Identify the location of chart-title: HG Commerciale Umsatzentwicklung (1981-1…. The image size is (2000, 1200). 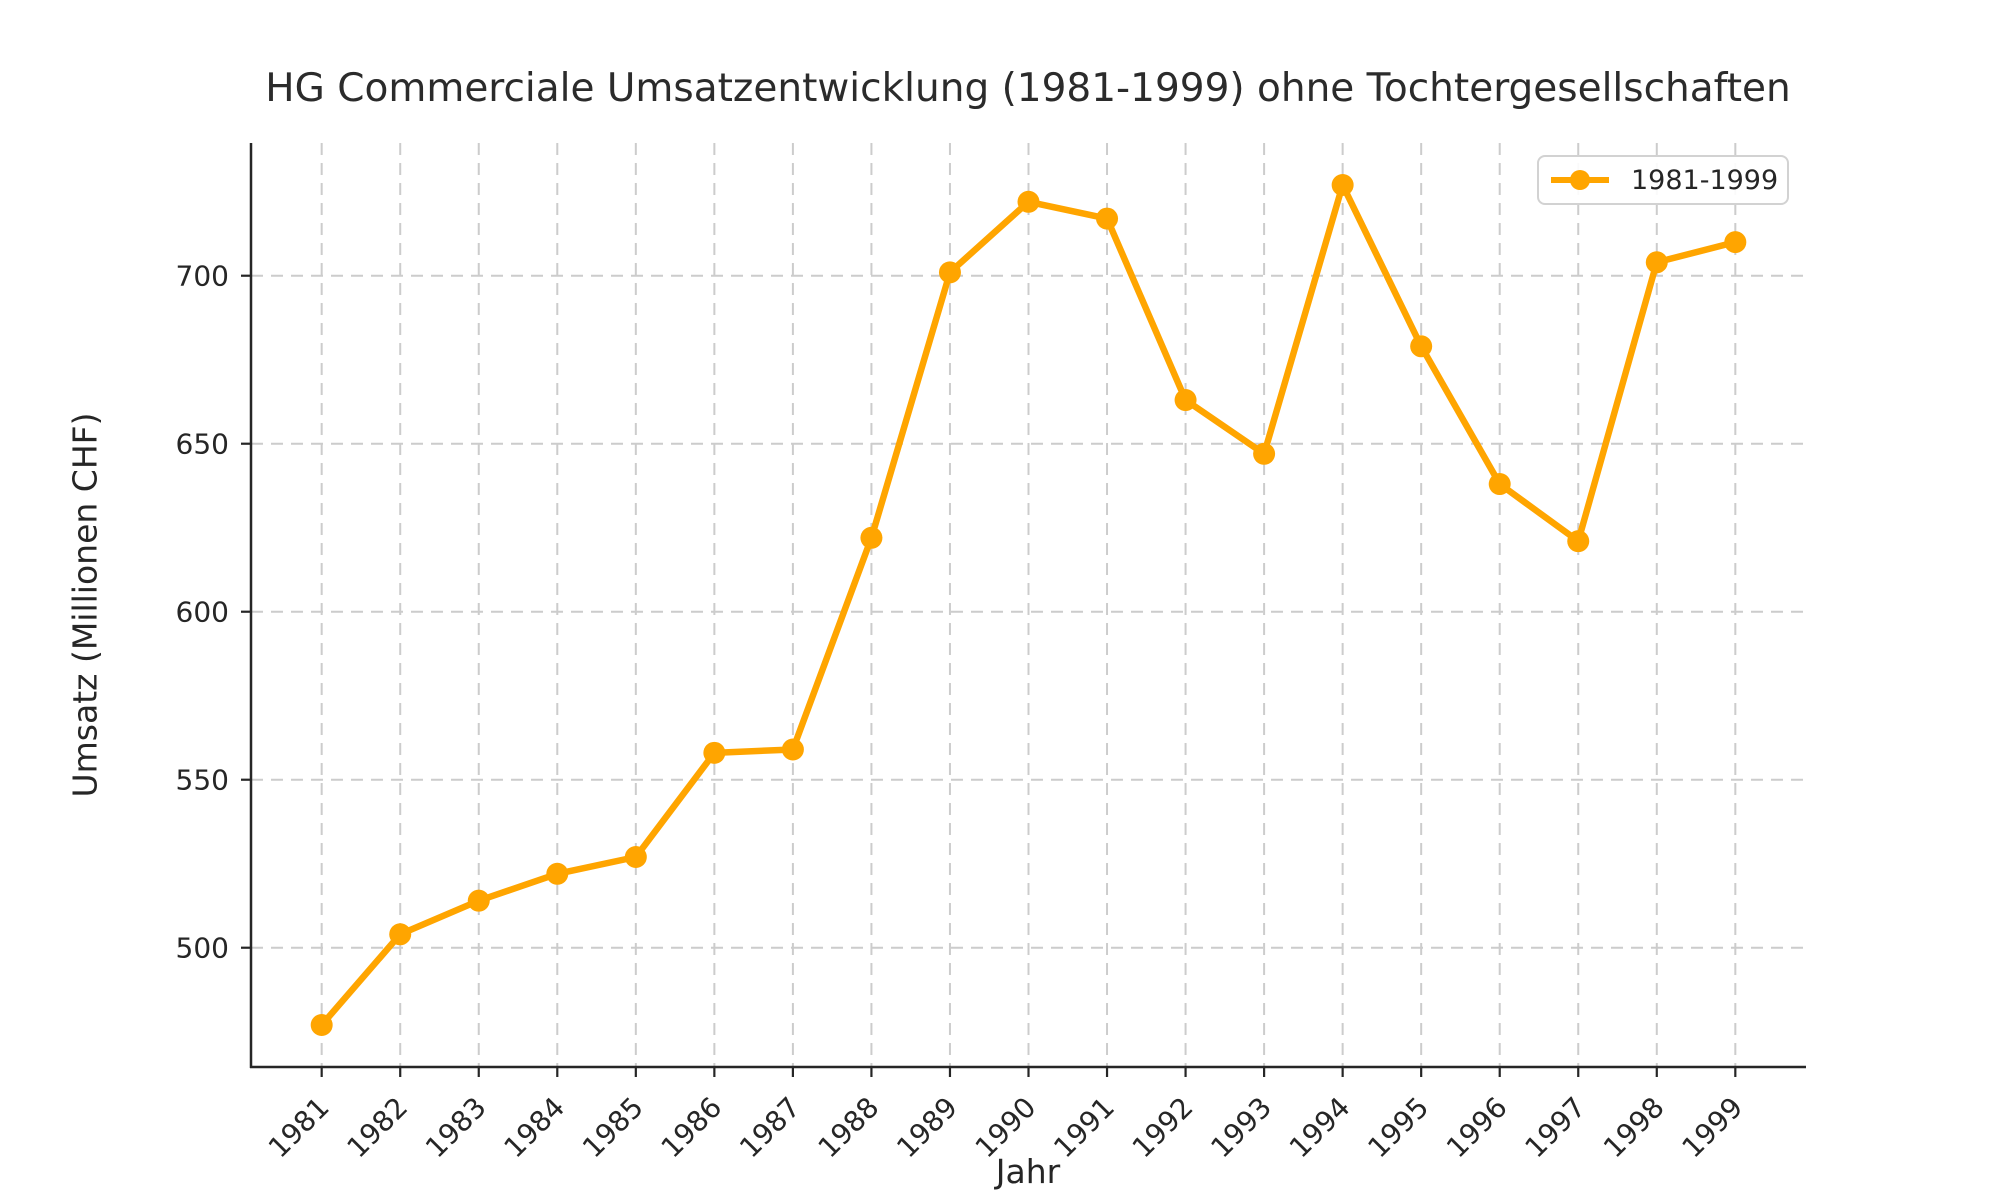
(1028, 88).